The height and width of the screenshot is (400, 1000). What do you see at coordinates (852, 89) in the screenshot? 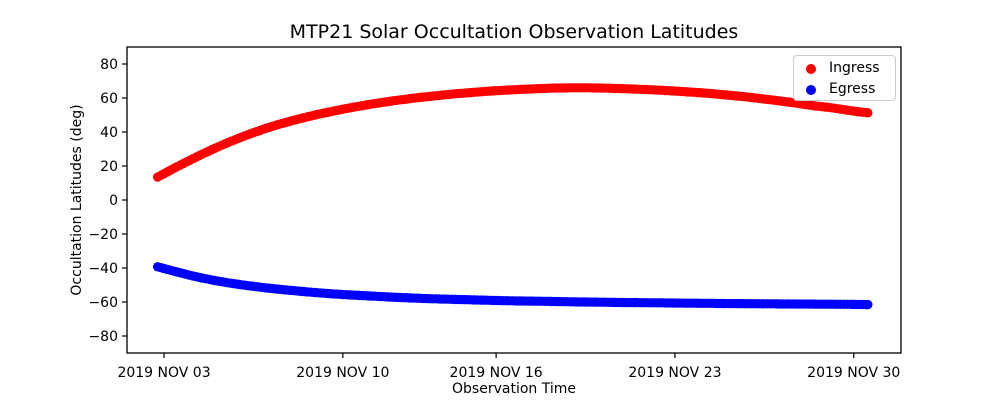
I see `legend-label-egress: Egress` at bounding box center [852, 89].